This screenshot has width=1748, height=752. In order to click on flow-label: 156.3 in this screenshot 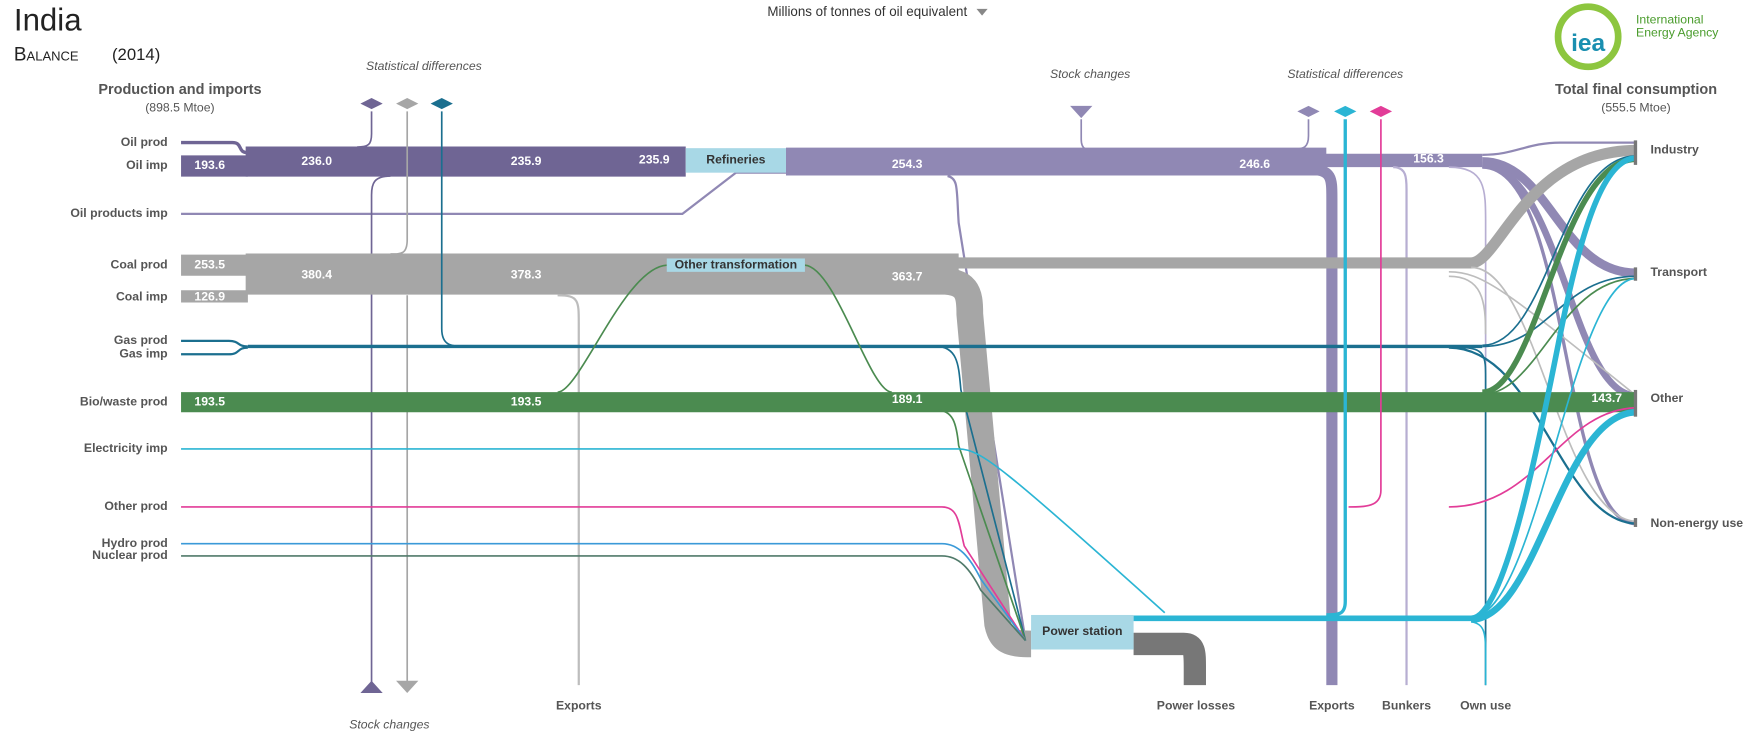, I will do `click(1428, 159)`.